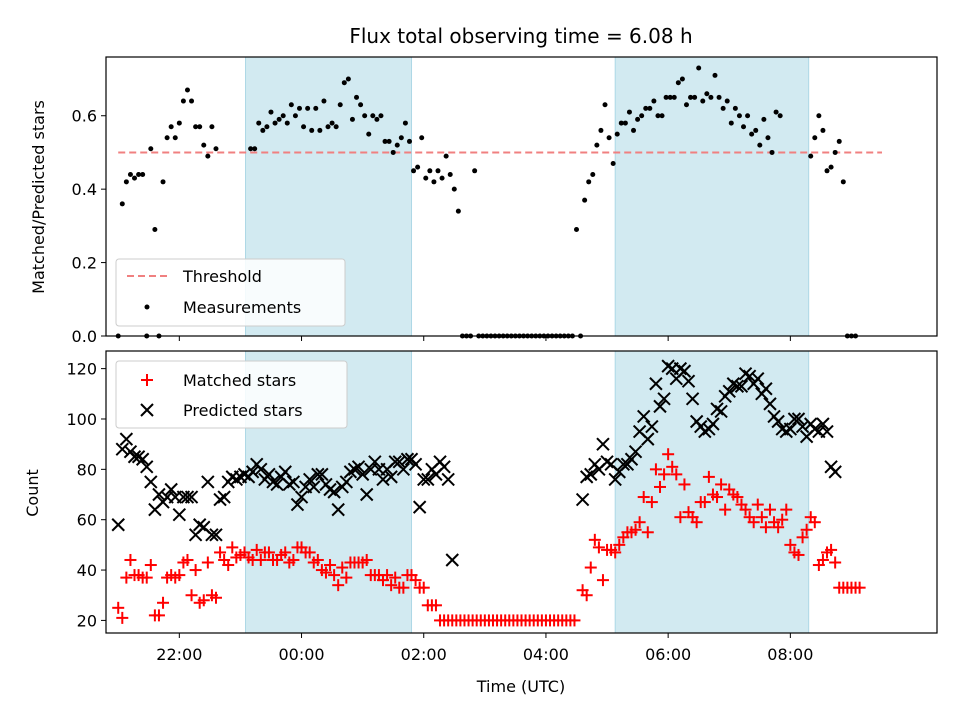  What do you see at coordinates (231, 394) in the screenshot?
I see `bottom-legend-box` at bounding box center [231, 394].